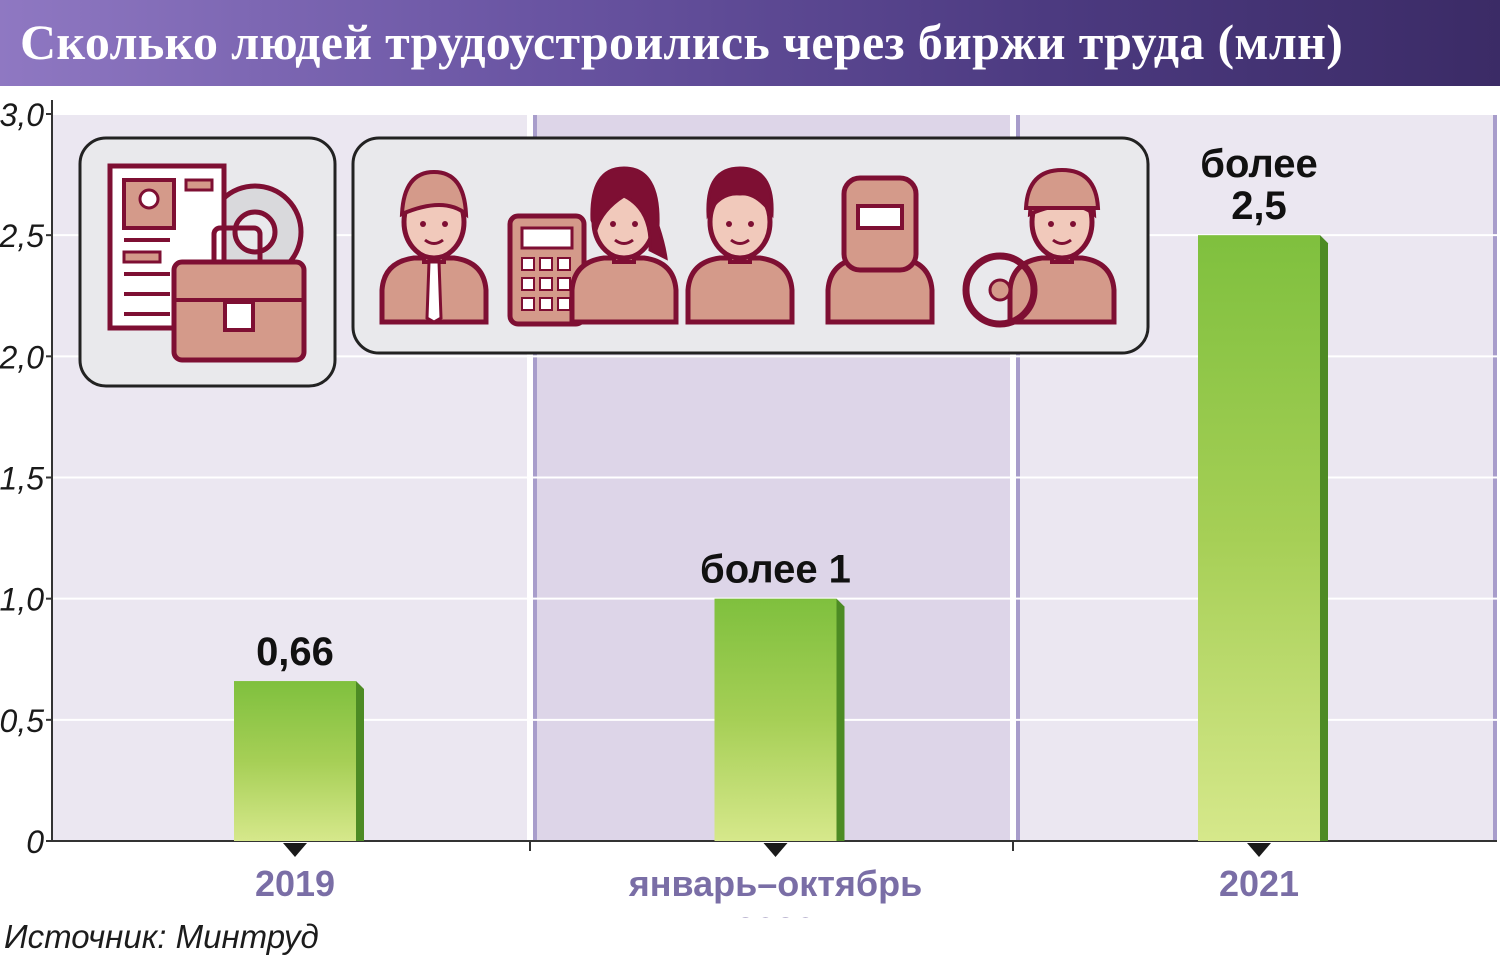 This screenshot has width=1500, height=965. What do you see at coordinates (295, 883) in the screenshot?
I see `category-label: 2019` at bounding box center [295, 883].